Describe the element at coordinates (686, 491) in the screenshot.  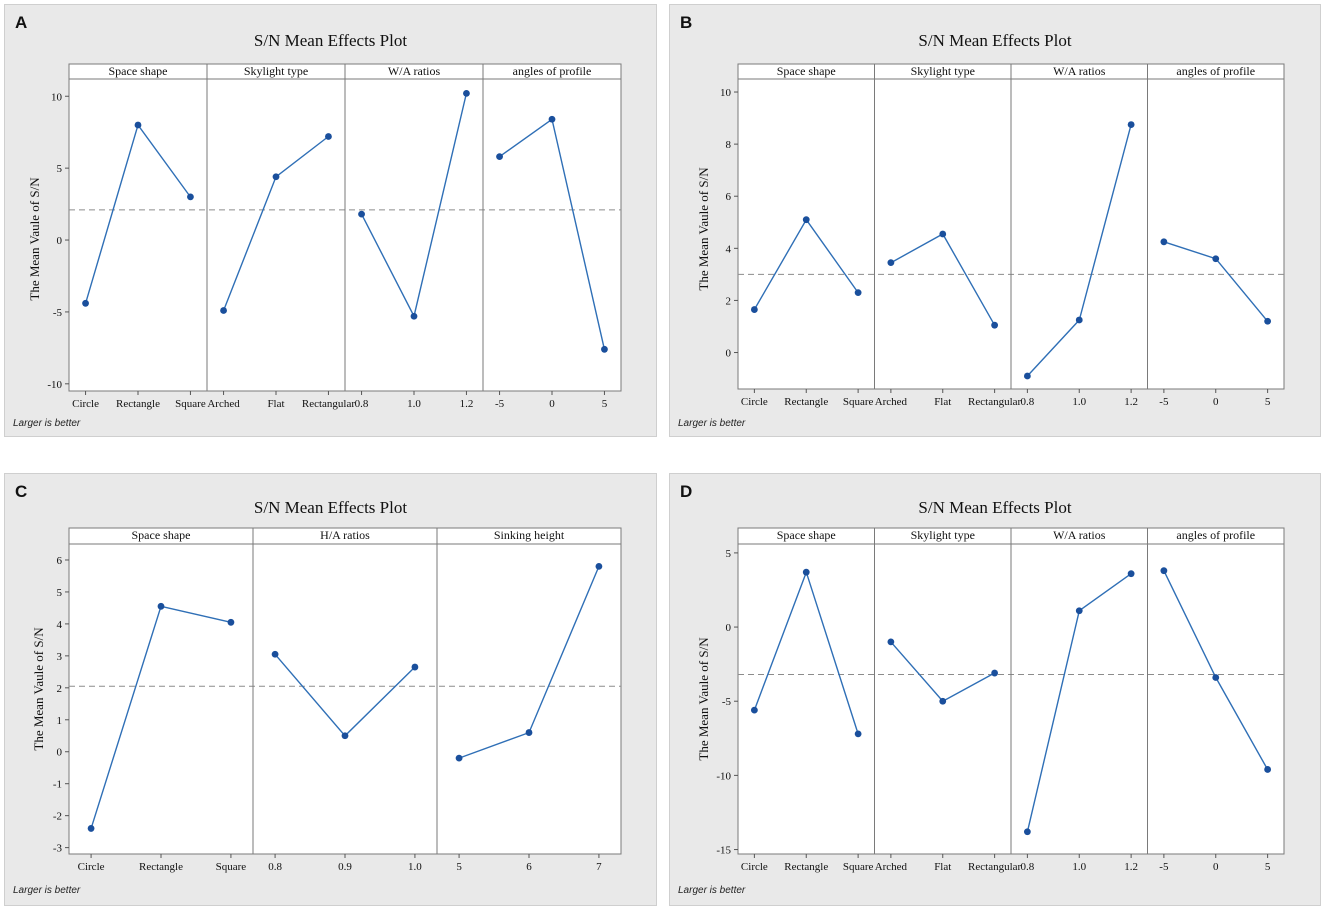
I see `panel-letter: D` at that location.